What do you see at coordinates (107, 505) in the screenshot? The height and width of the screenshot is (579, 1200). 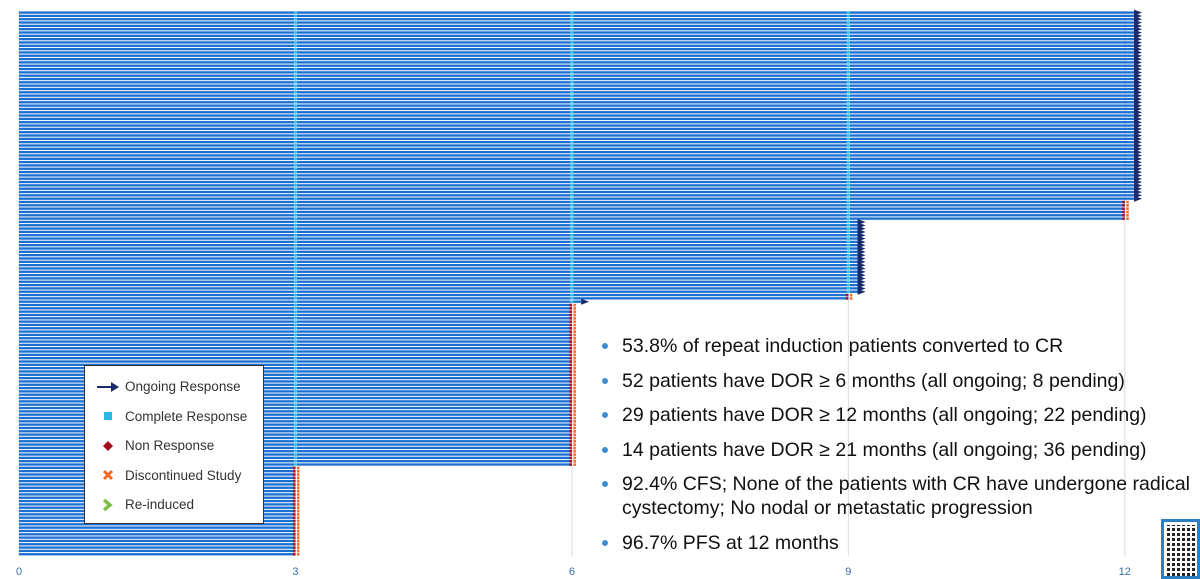 I see `chevron-right-icon` at bounding box center [107, 505].